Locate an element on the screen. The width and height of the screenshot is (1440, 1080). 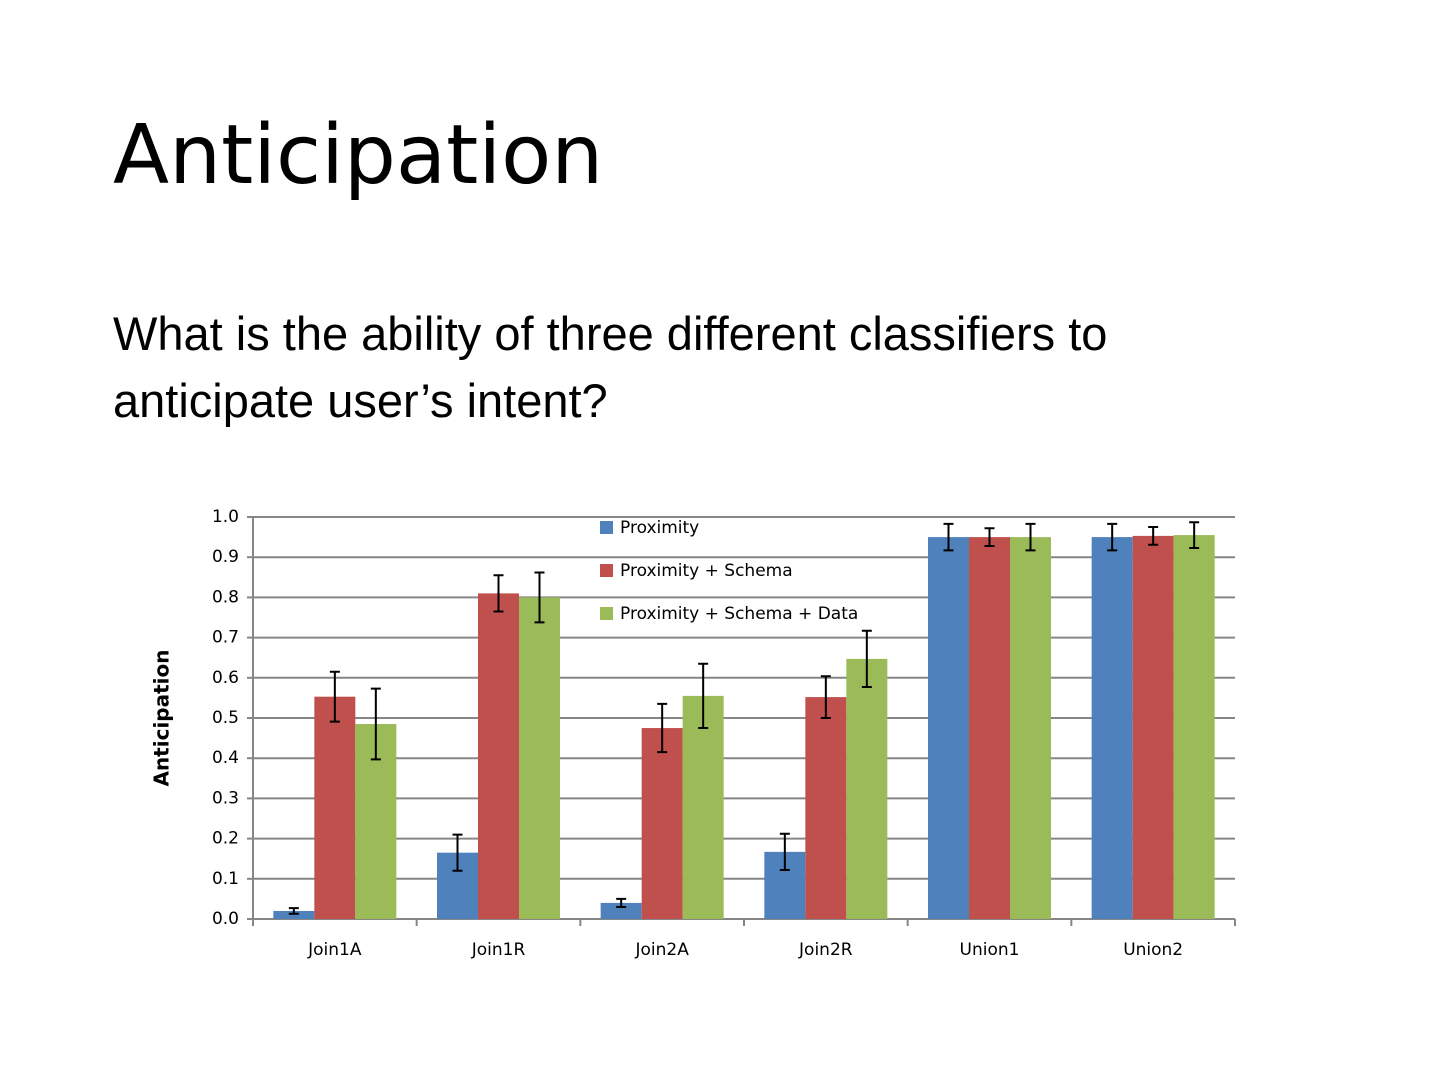
y-tick-label: 1.0 is located at coordinates (225, 517).